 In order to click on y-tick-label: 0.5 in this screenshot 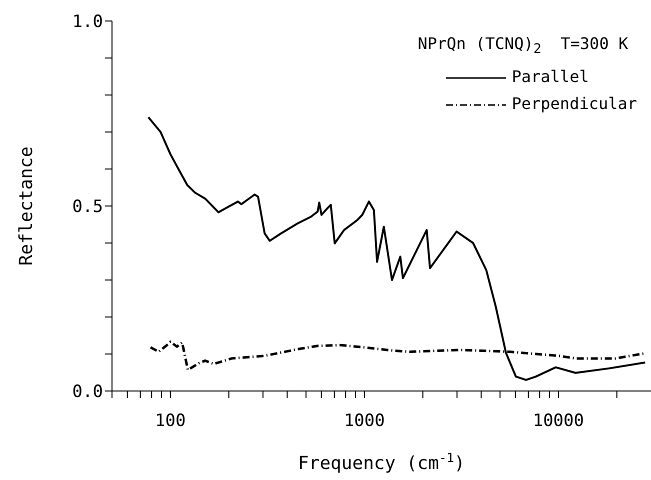, I will do `click(87, 207)`.